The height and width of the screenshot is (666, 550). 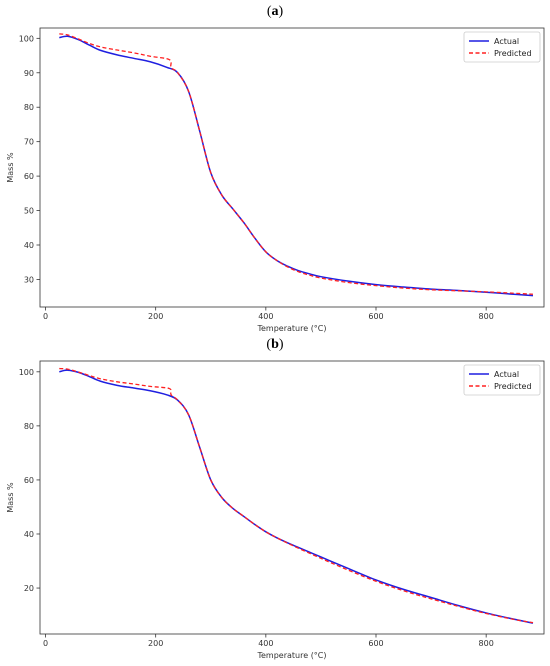 What do you see at coordinates (275, 344) in the screenshot?
I see `panel-label-b: (b)` at bounding box center [275, 344].